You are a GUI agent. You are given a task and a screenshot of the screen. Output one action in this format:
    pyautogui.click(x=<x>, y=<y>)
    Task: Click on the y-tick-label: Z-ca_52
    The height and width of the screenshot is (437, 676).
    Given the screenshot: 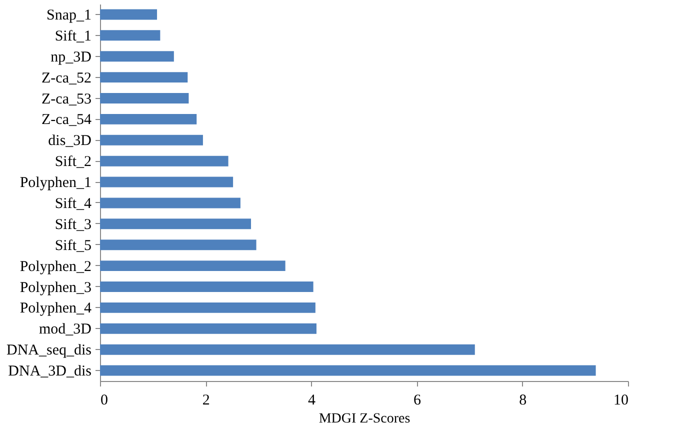 What is the action you would take?
    pyautogui.click(x=67, y=78)
    